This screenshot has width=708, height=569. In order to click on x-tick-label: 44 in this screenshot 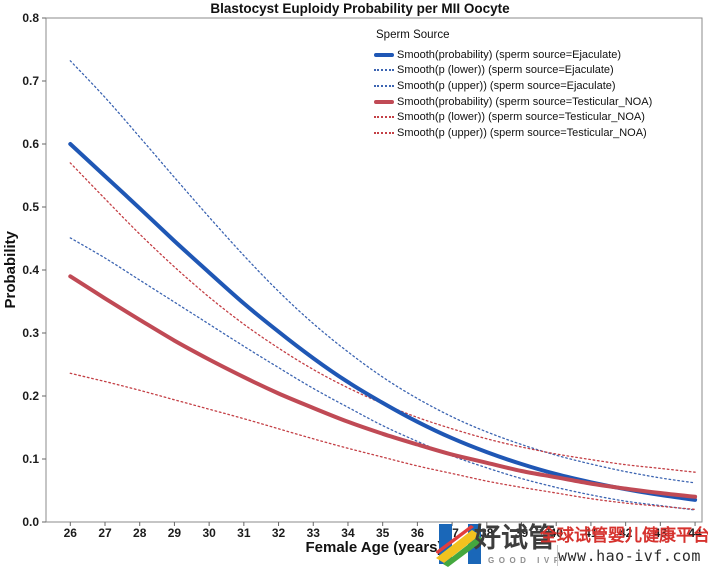, I will do `click(695, 533)`.